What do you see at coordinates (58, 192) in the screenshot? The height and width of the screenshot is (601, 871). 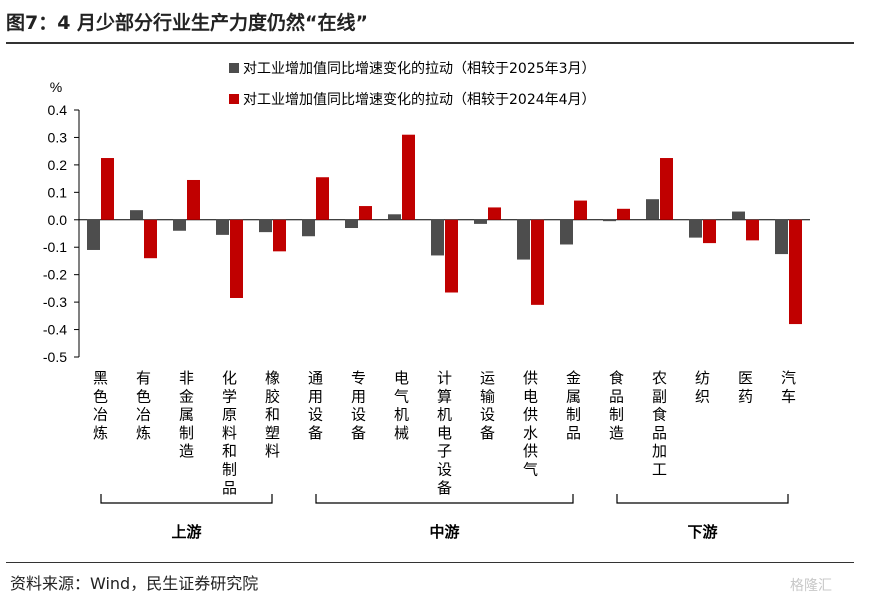 I see `y-tick-label: 0.1` at bounding box center [58, 192].